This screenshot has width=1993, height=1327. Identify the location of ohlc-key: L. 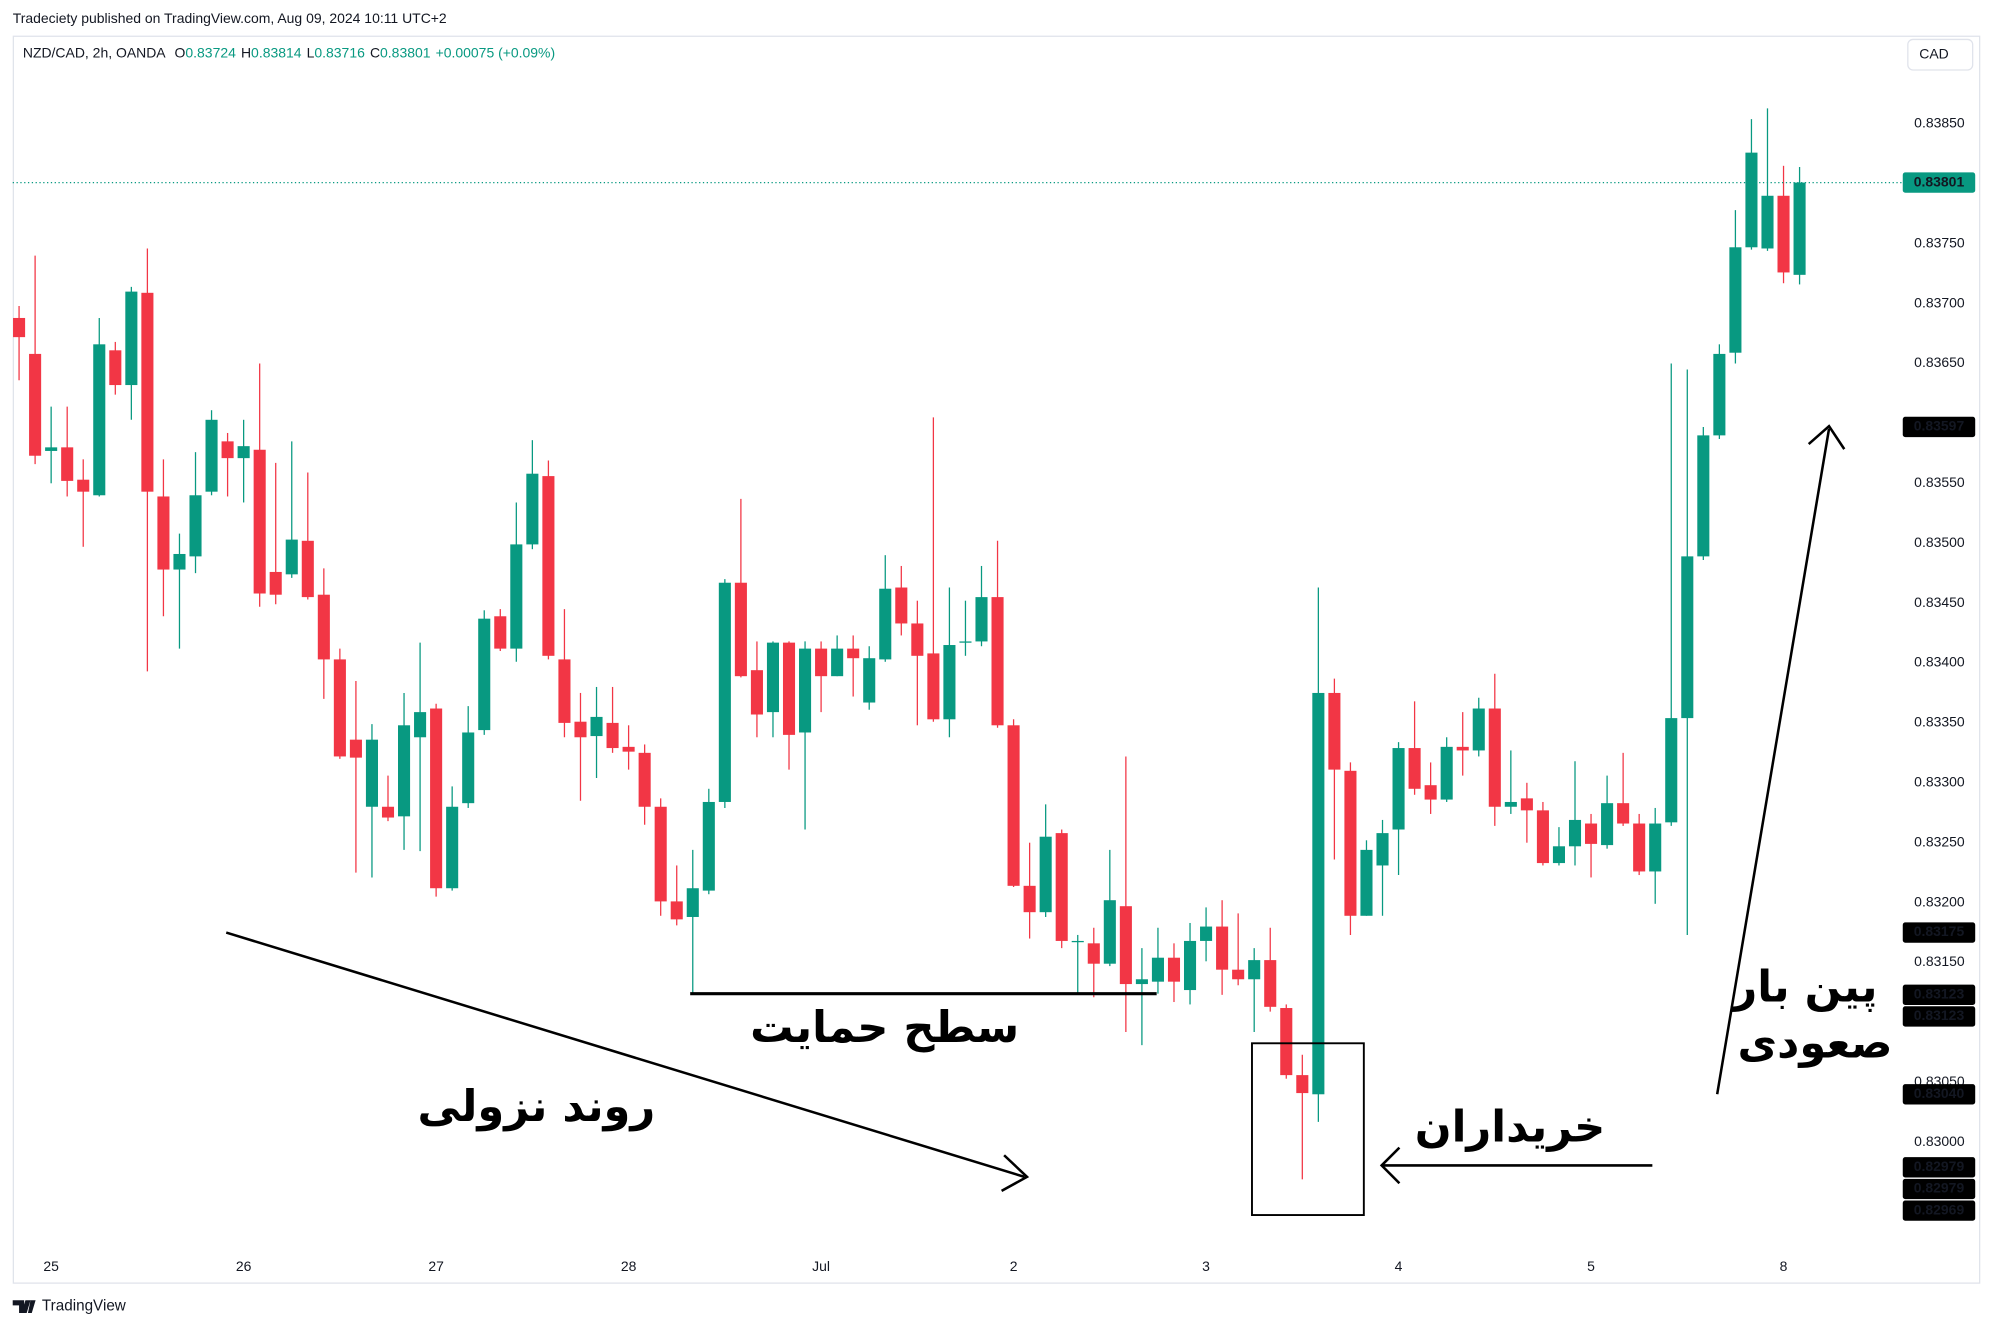
(311, 52).